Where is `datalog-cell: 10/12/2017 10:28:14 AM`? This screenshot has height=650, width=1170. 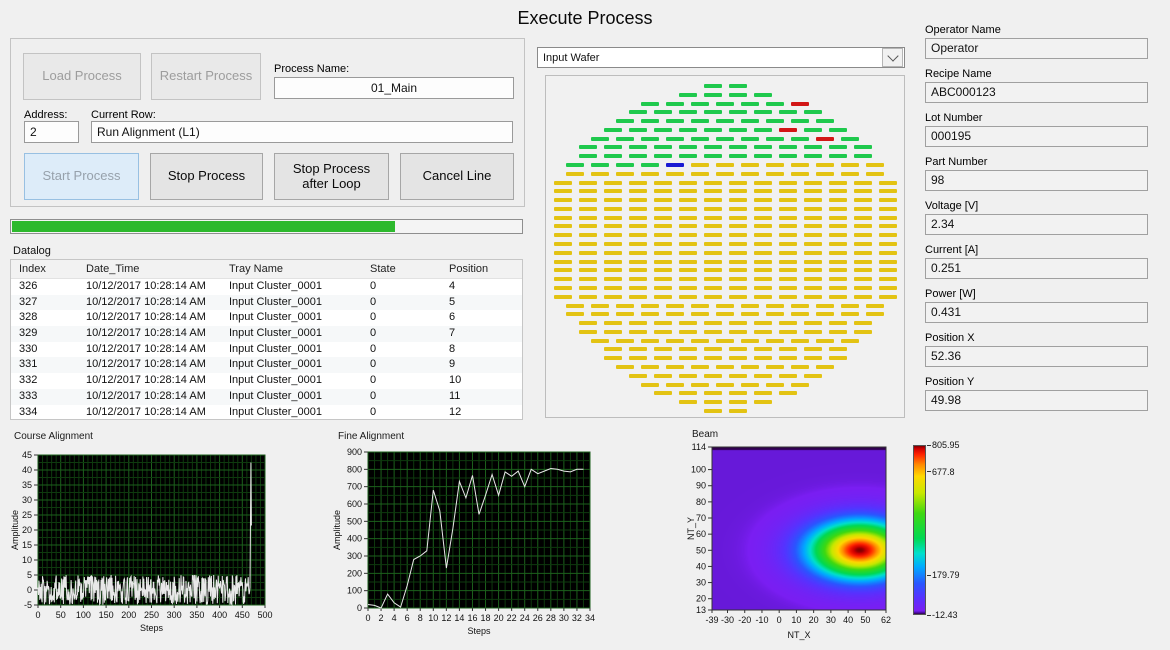
datalog-cell: 10/12/2017 10:28:14 AM is located at coordinates (146, 395).